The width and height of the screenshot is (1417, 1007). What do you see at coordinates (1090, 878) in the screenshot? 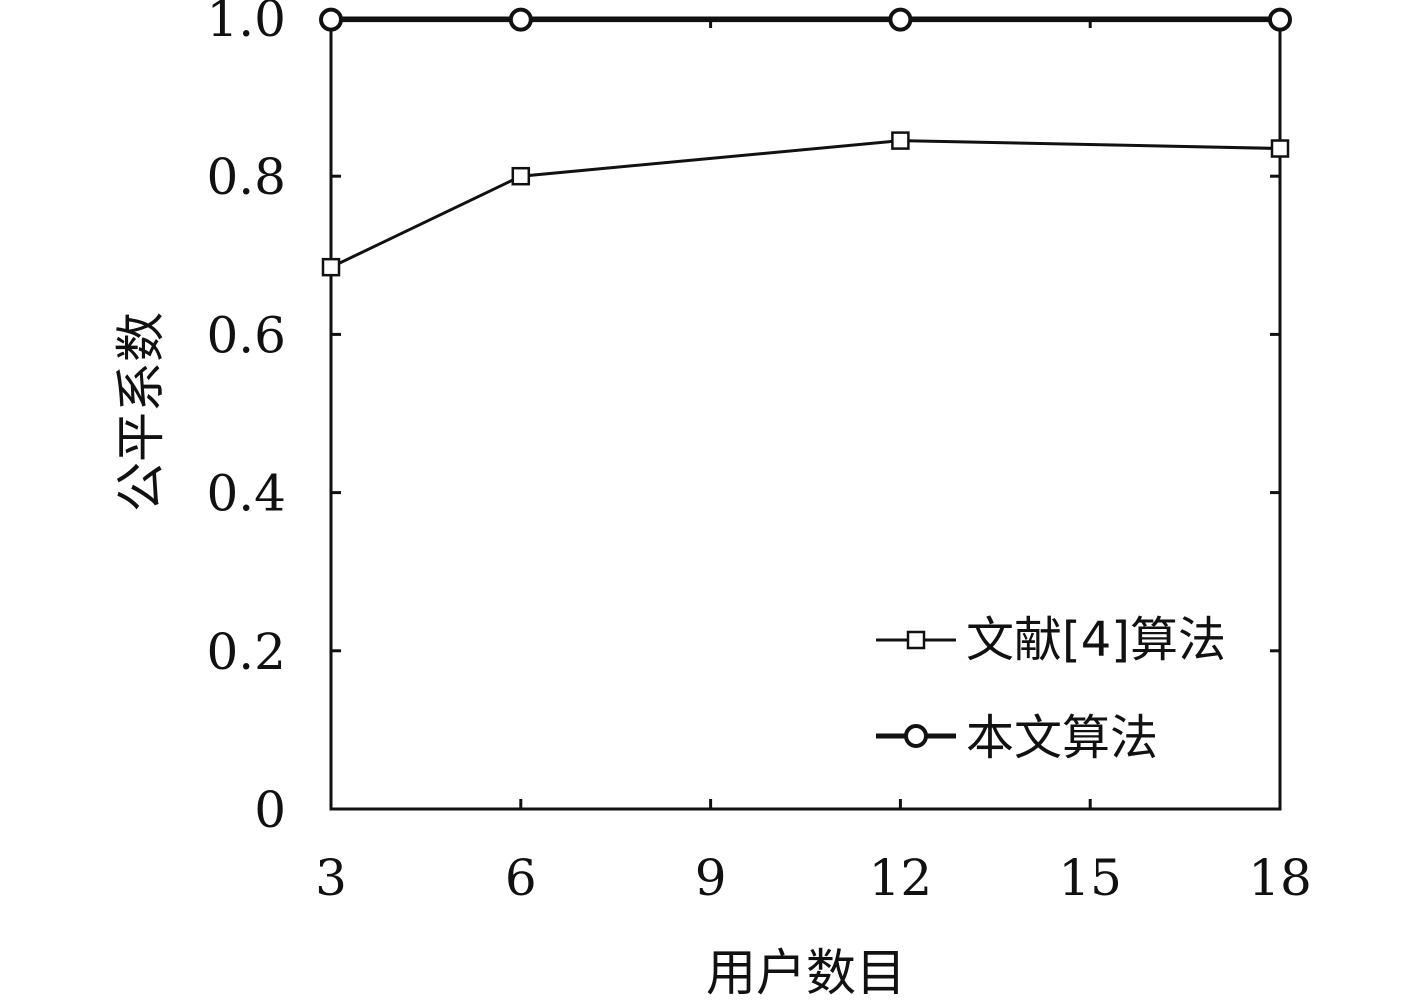
I see `x-tick-label-4: 15` at bounding box center [1090, 878].